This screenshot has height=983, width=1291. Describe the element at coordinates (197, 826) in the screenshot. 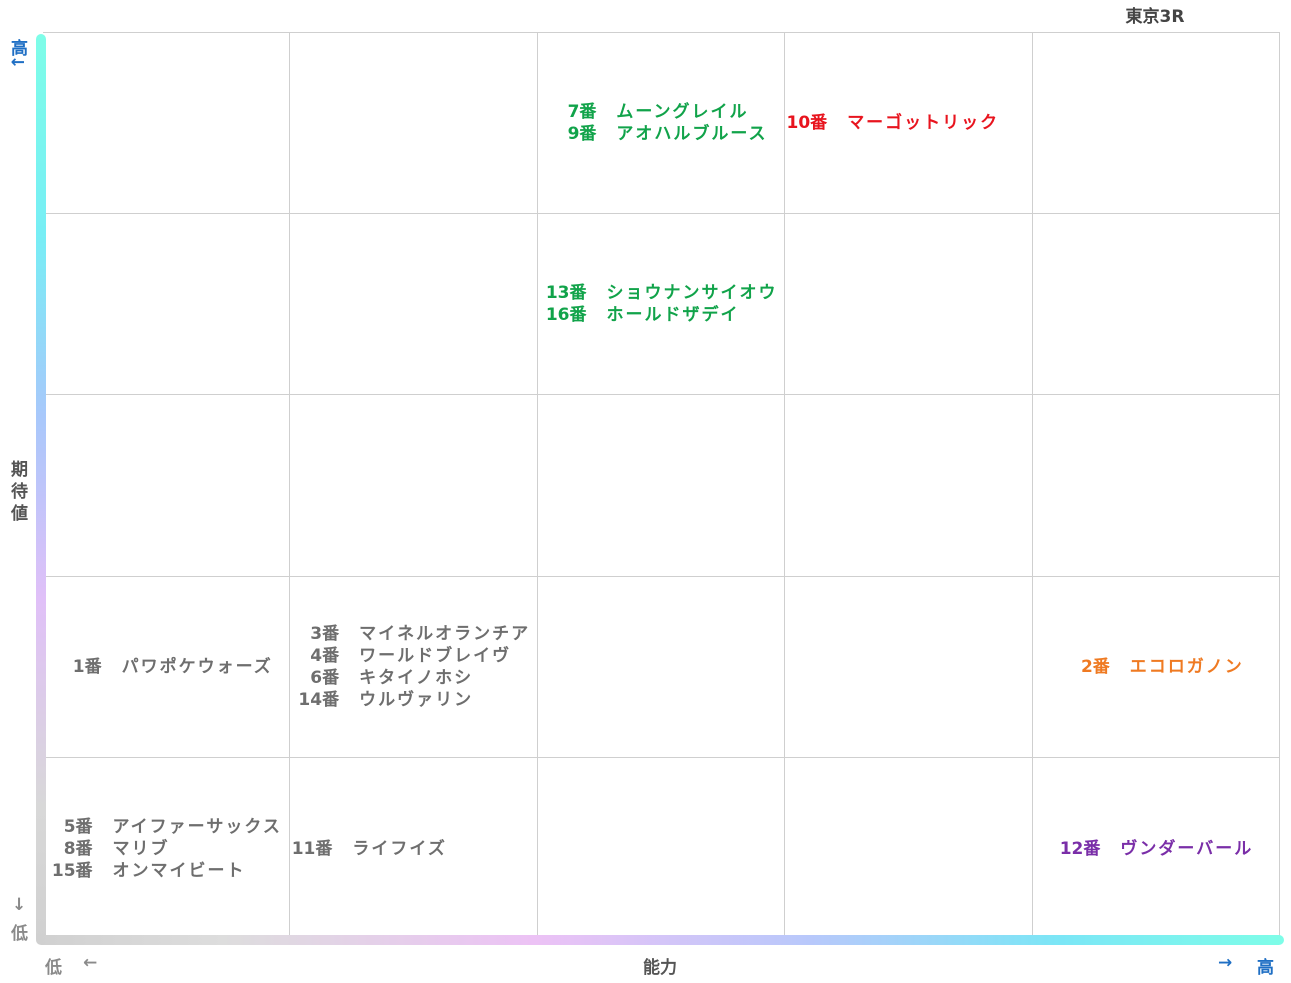

I see `horse-name: アイファーサックス` at that location.